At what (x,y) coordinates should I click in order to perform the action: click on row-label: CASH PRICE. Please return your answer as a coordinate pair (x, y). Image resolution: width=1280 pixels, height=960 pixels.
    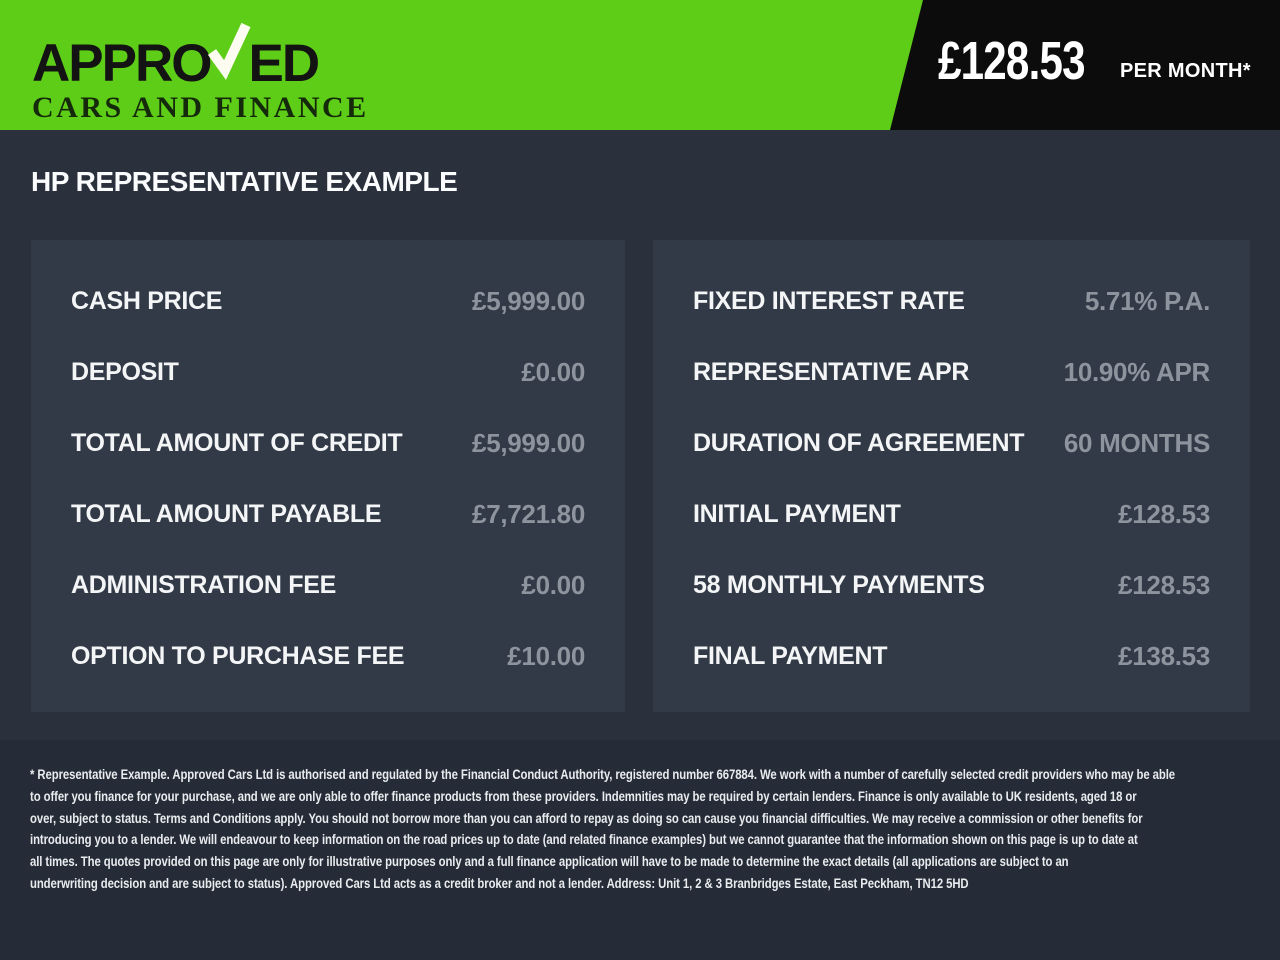
    Looking at the image, I should click on (147, 300).